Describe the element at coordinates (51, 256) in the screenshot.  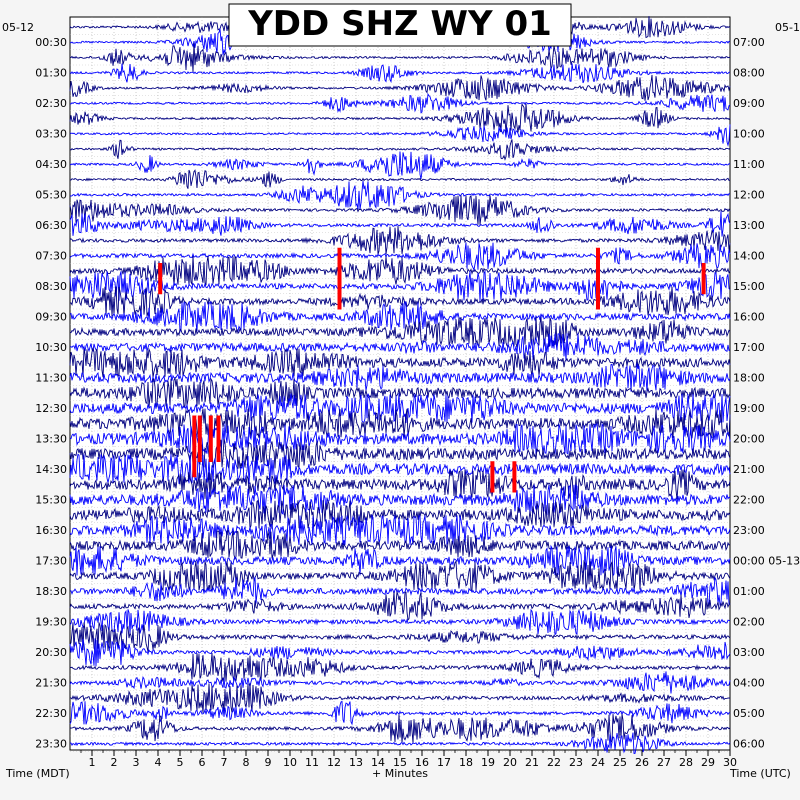
I see `left-time-label: 07:30` at that location.